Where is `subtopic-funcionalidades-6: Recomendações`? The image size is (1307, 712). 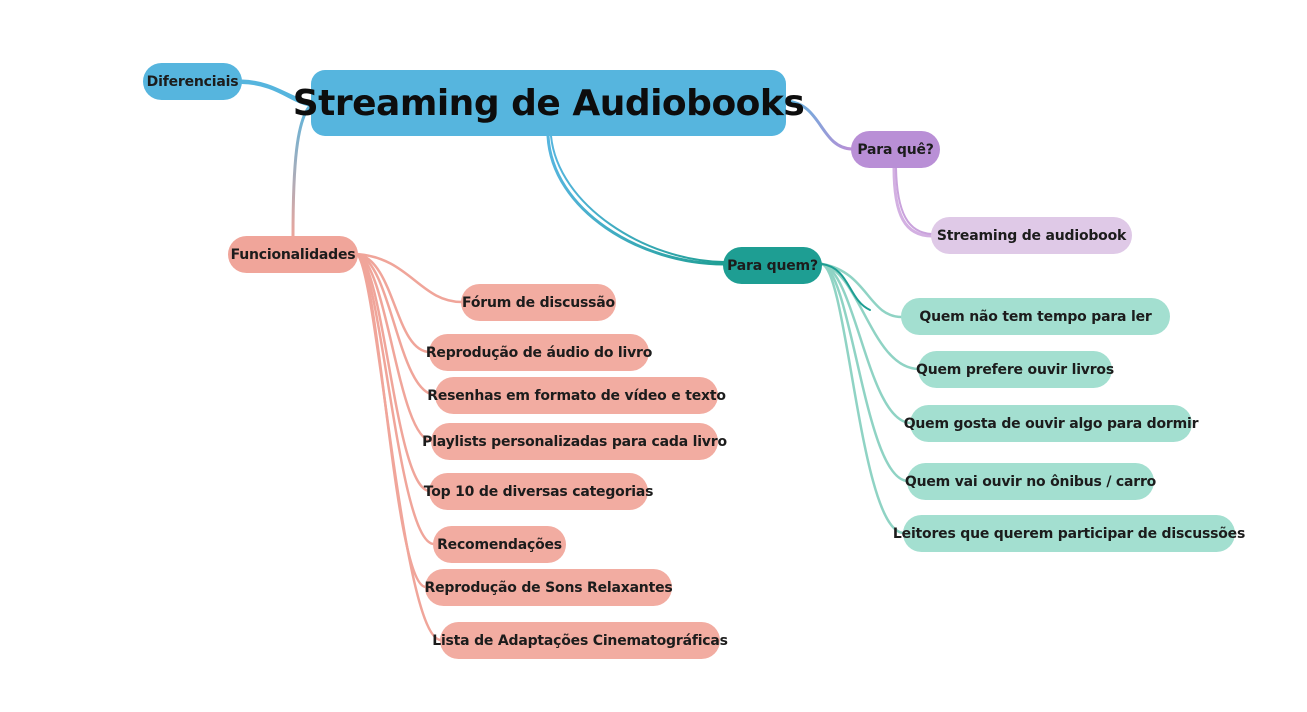
subtopic-funcionalidades-6: Recomendações is located at coordinates (499, 544).